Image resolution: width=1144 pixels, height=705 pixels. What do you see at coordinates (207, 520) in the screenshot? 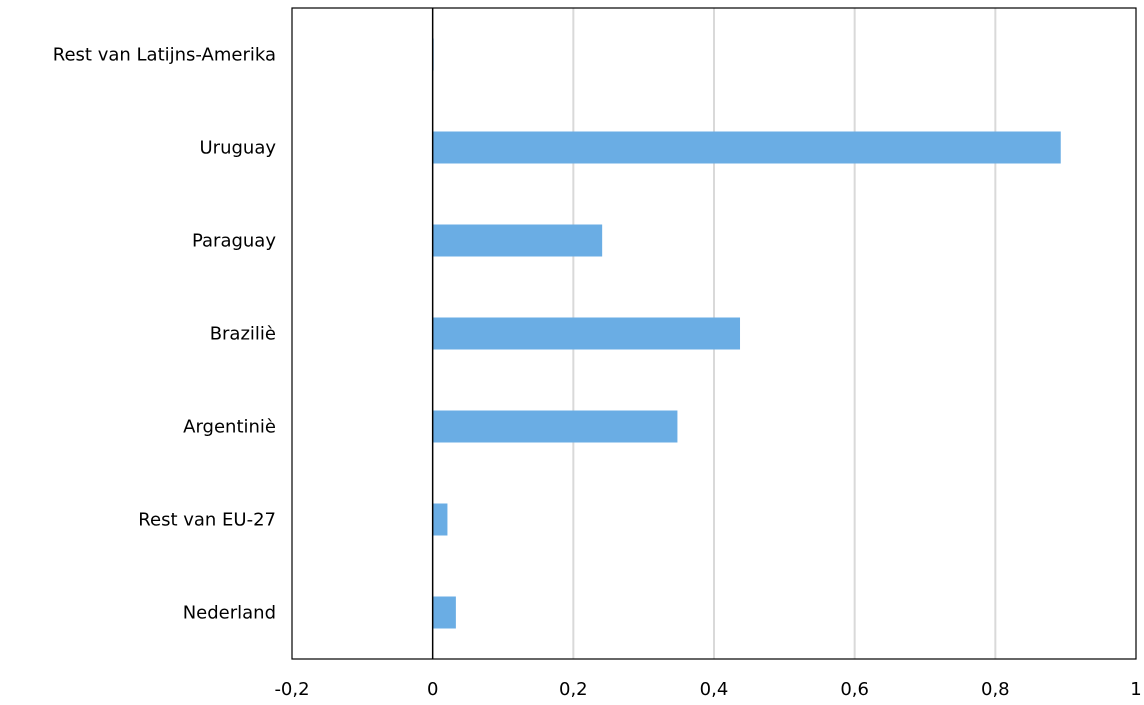
I see `category-label: Rest van EU-27` at bounding box center [207, 520].